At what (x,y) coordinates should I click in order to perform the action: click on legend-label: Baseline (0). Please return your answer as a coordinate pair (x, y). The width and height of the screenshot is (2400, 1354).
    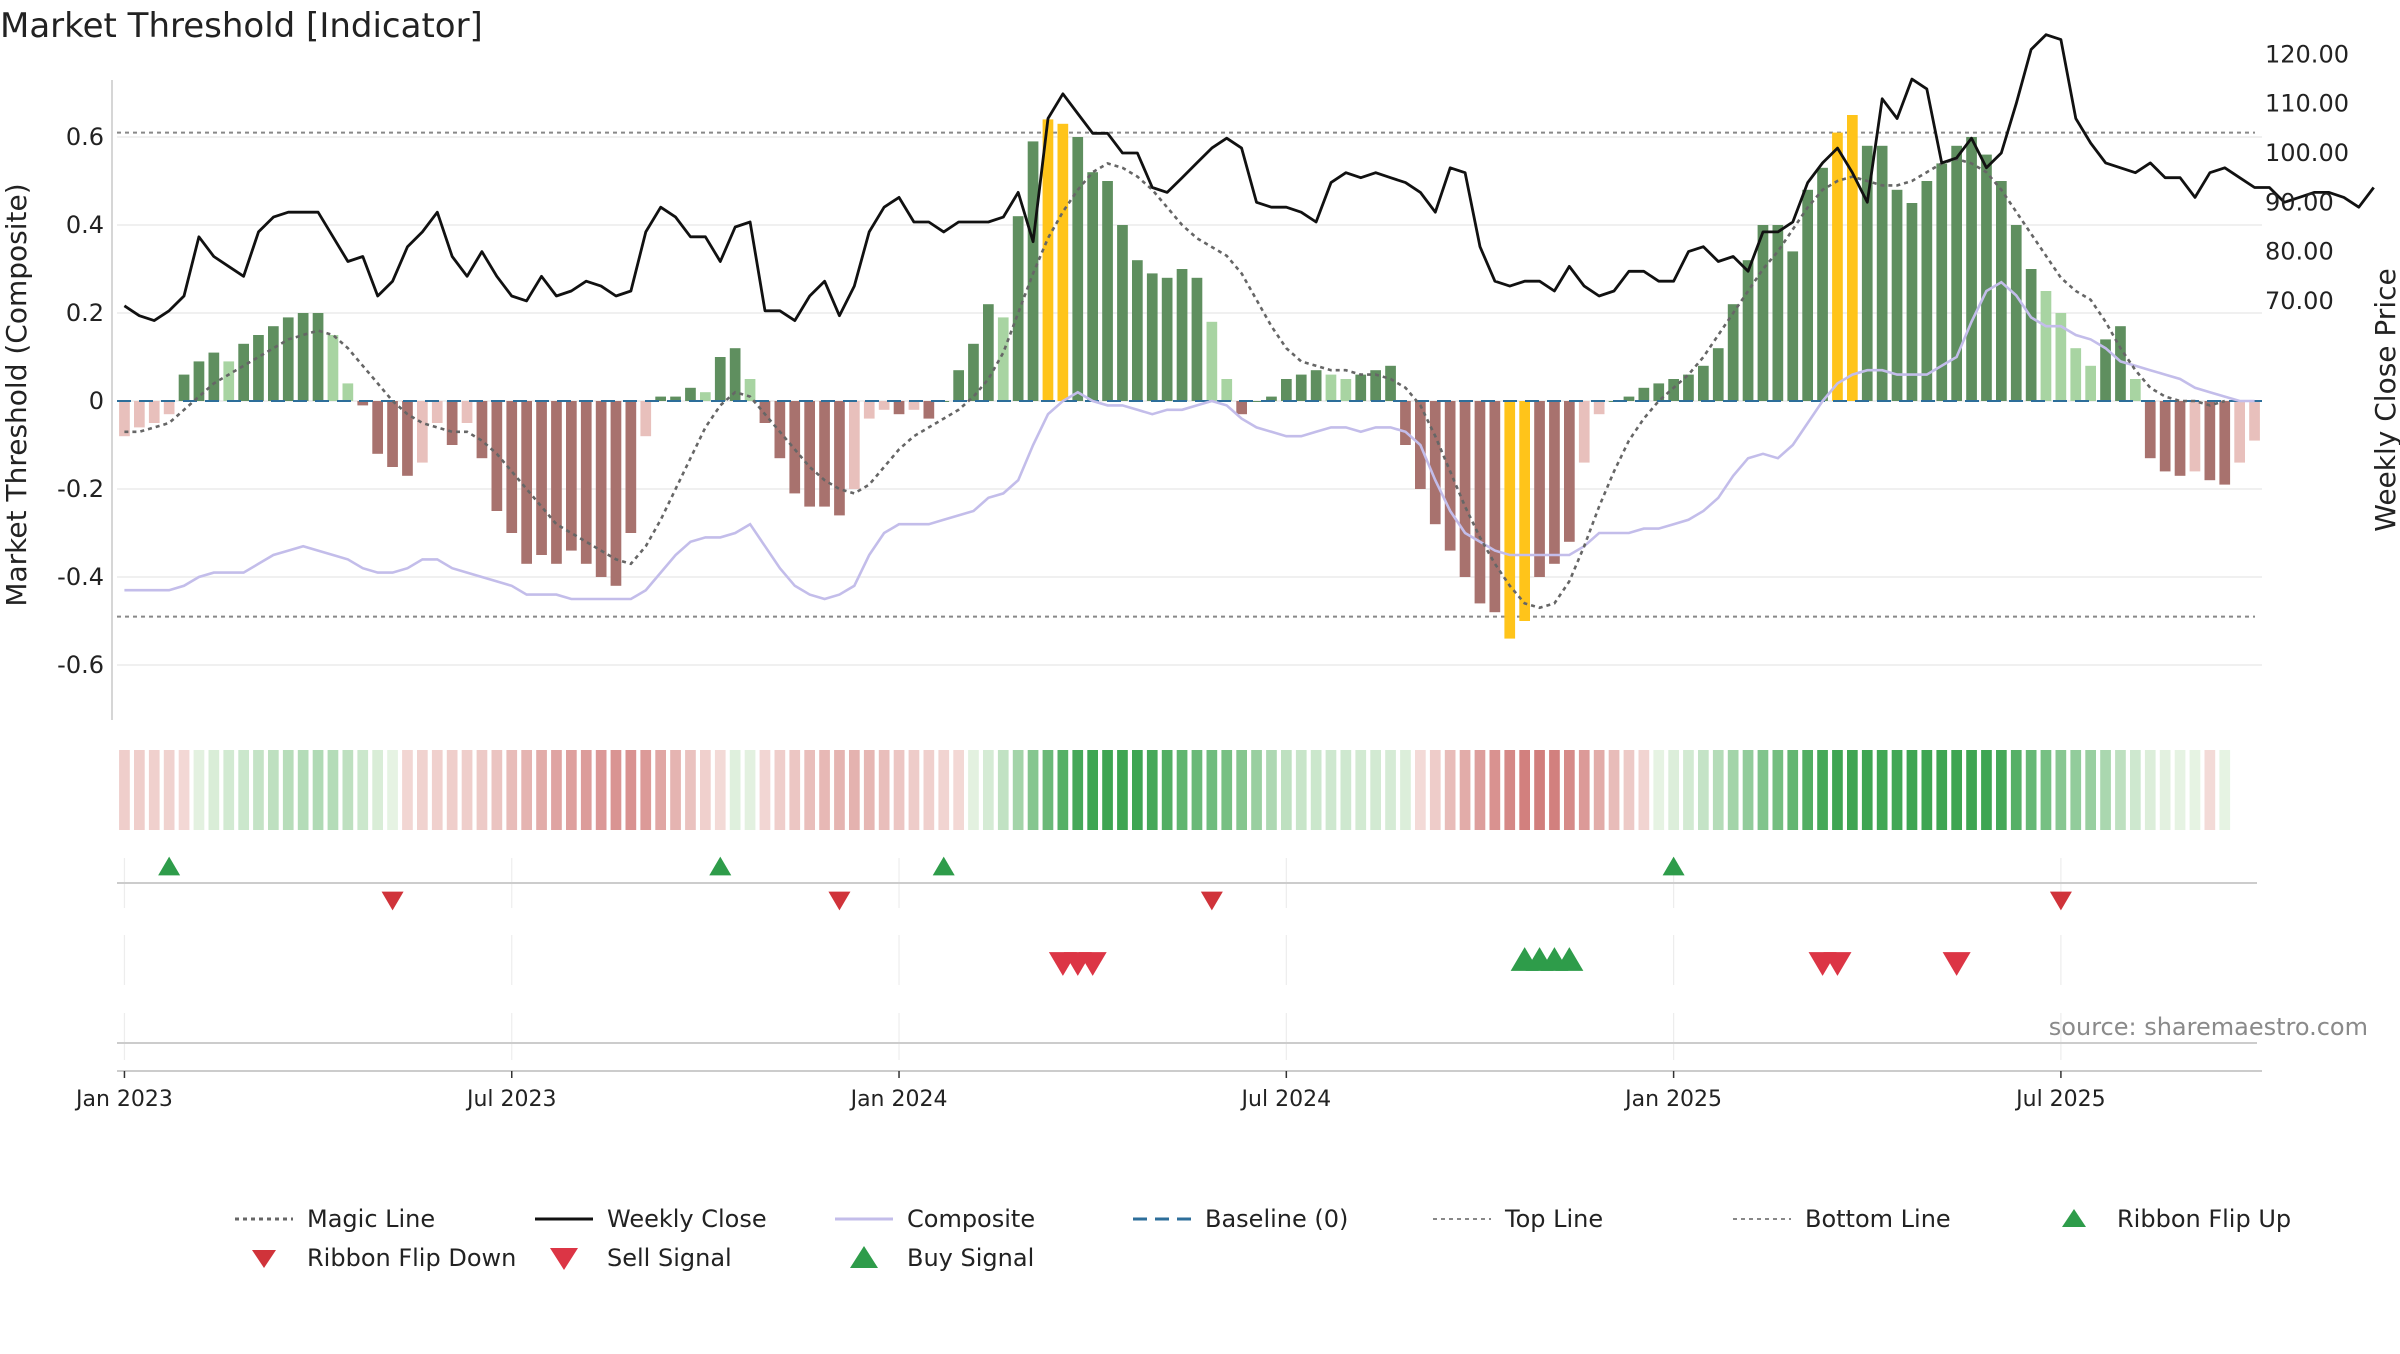
    Looking at the image, I should click on (1276, 1219).